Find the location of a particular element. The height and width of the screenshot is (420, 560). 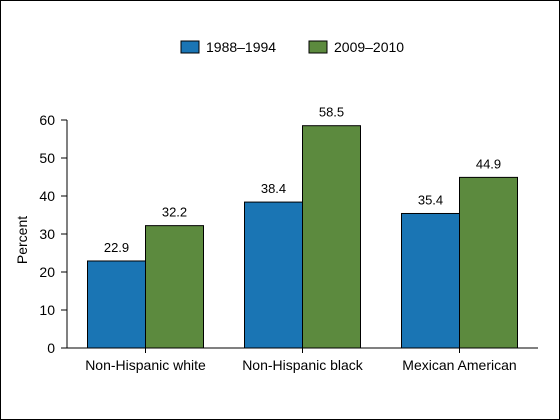

legend: 1988–1994 2009–2010 is located at coordinates (292, 47).